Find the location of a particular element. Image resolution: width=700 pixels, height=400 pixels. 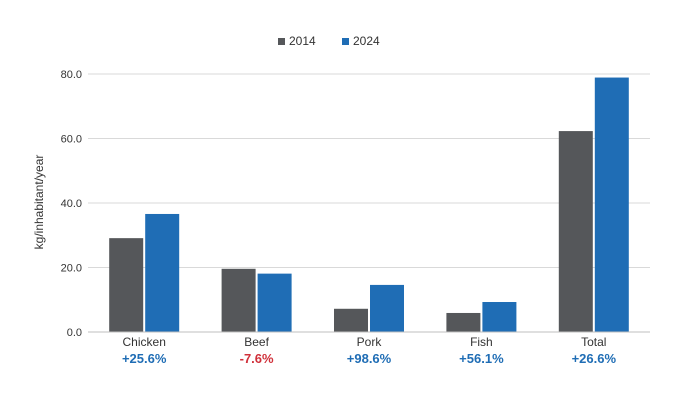

x-category-label: Fish is located at coordinates (481, 342).